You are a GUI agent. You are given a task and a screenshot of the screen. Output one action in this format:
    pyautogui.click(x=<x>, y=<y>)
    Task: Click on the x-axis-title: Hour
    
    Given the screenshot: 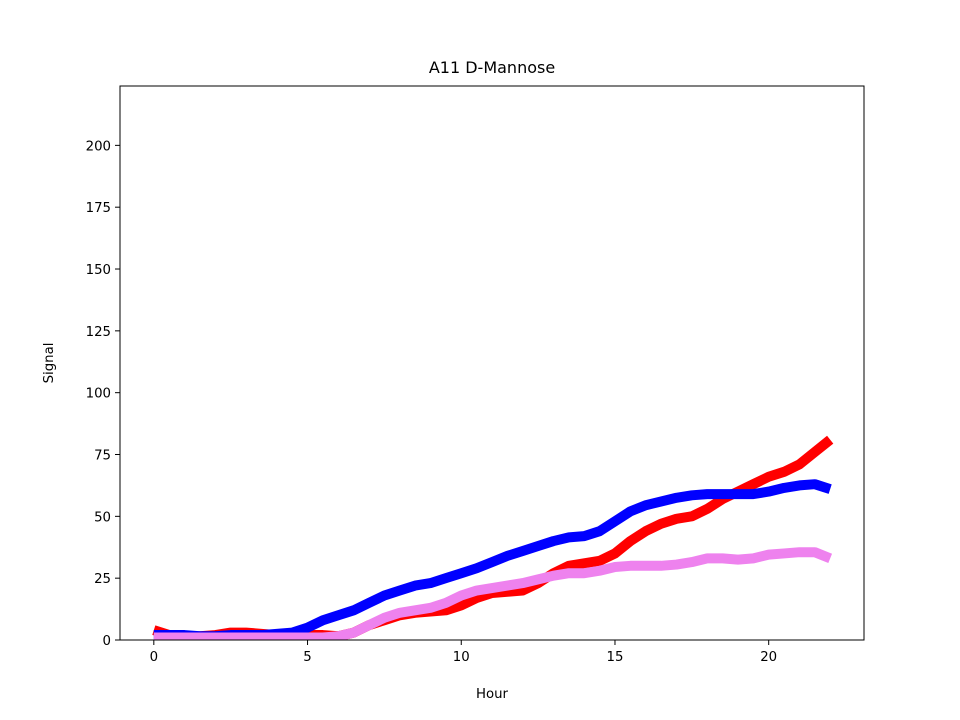 What is the action you would take?
    pyautogui.click(x=492, y=694)
    